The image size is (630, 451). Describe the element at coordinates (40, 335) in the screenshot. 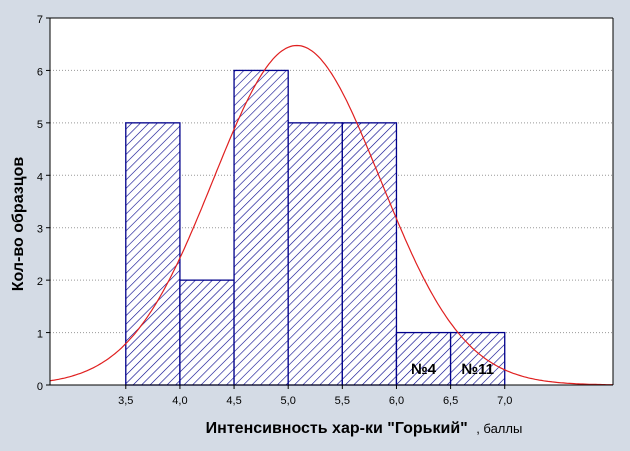

I see `y-tick-label: 1` at that location.